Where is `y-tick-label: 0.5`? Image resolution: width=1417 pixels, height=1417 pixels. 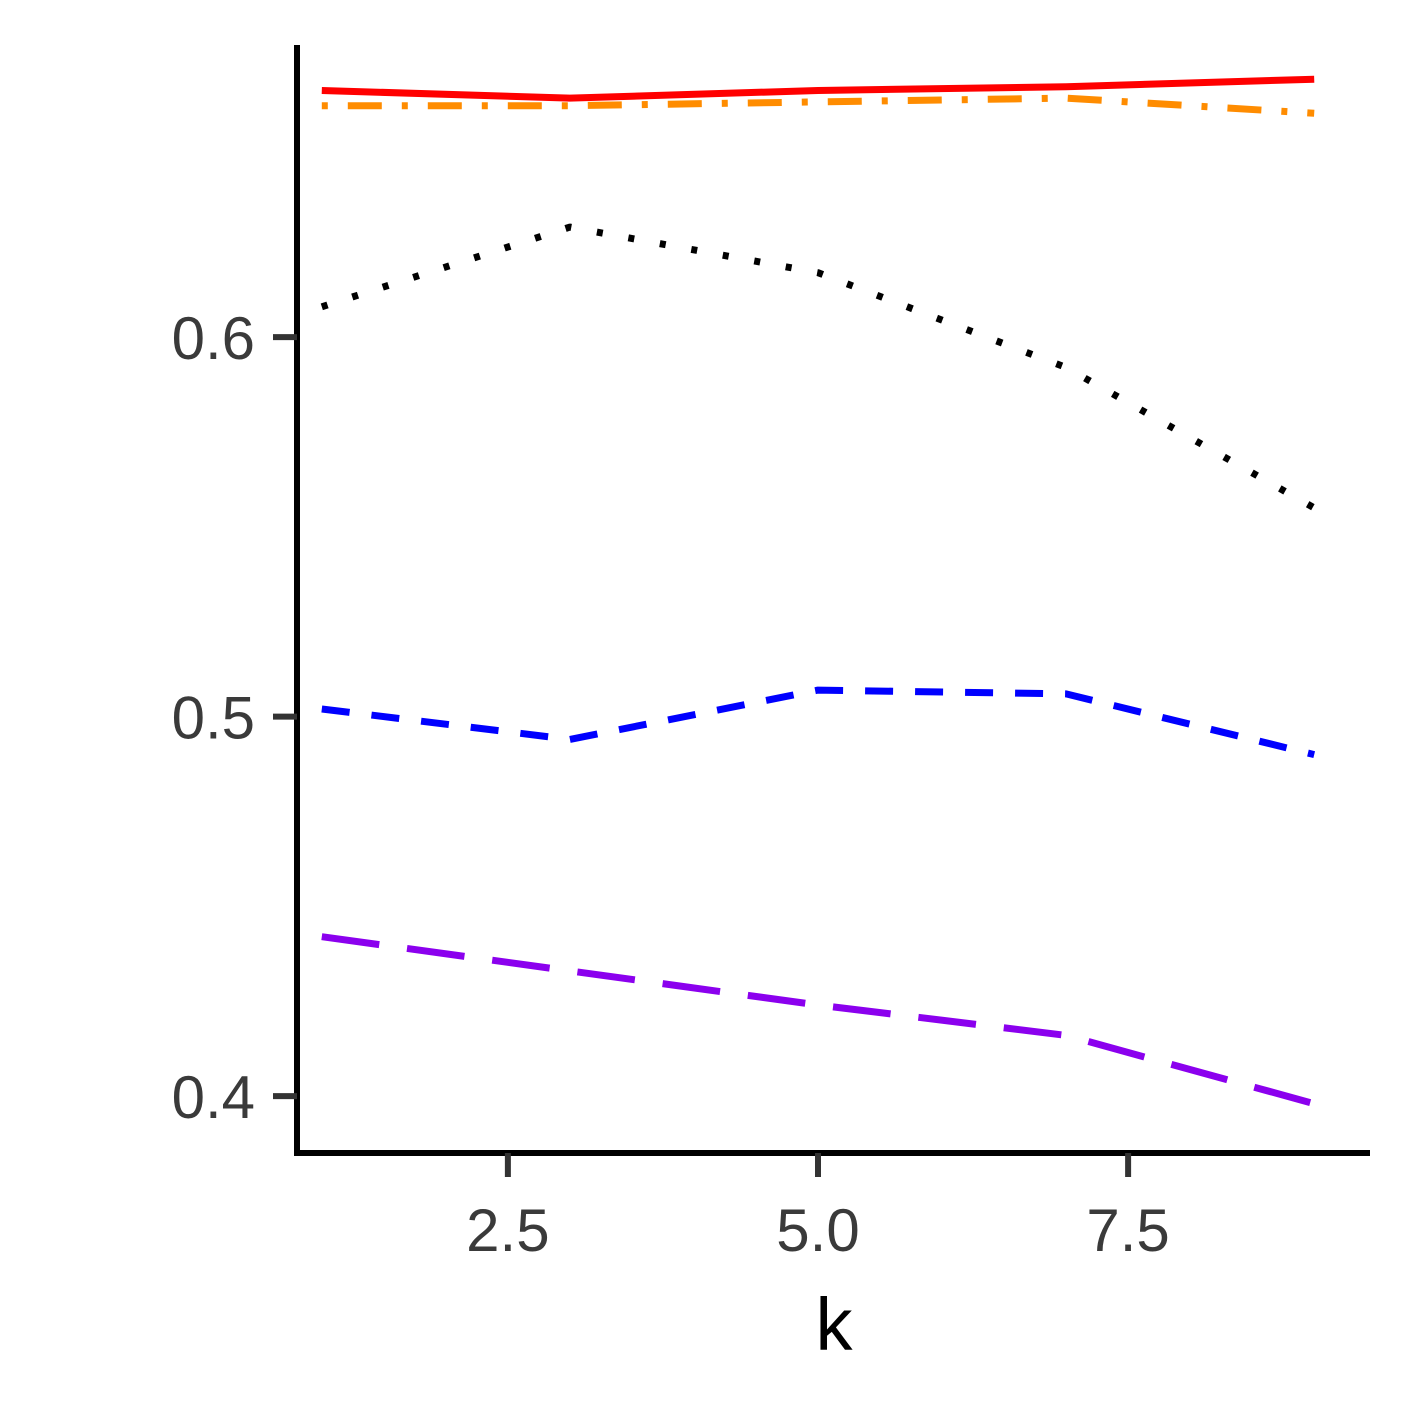 y-tick-label: 0.5 is located at coordinates (213, 718).